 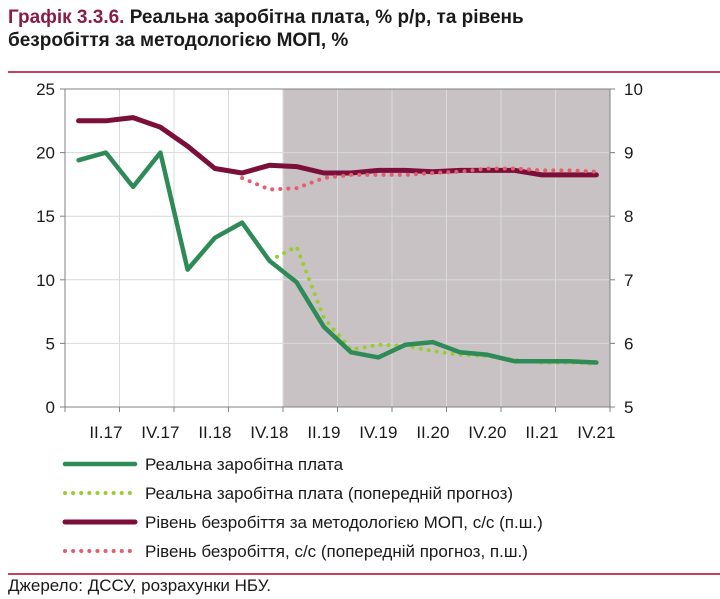 What do you see at coordinates (596, 432) in the screenshot?
I see `x-axis-tick-label: IV.21` at bounding box center [596, 432].